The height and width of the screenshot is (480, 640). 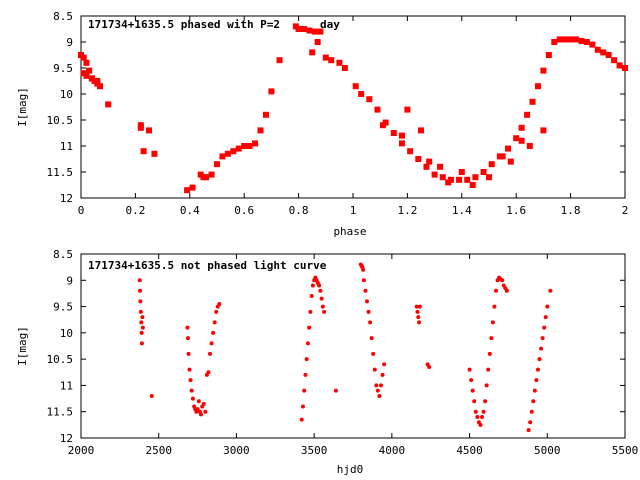 What do you see at coordinates (353, 210) in the screenshot?
I see `phased-x-tick-label: 1` at bounding box center [353, 210].